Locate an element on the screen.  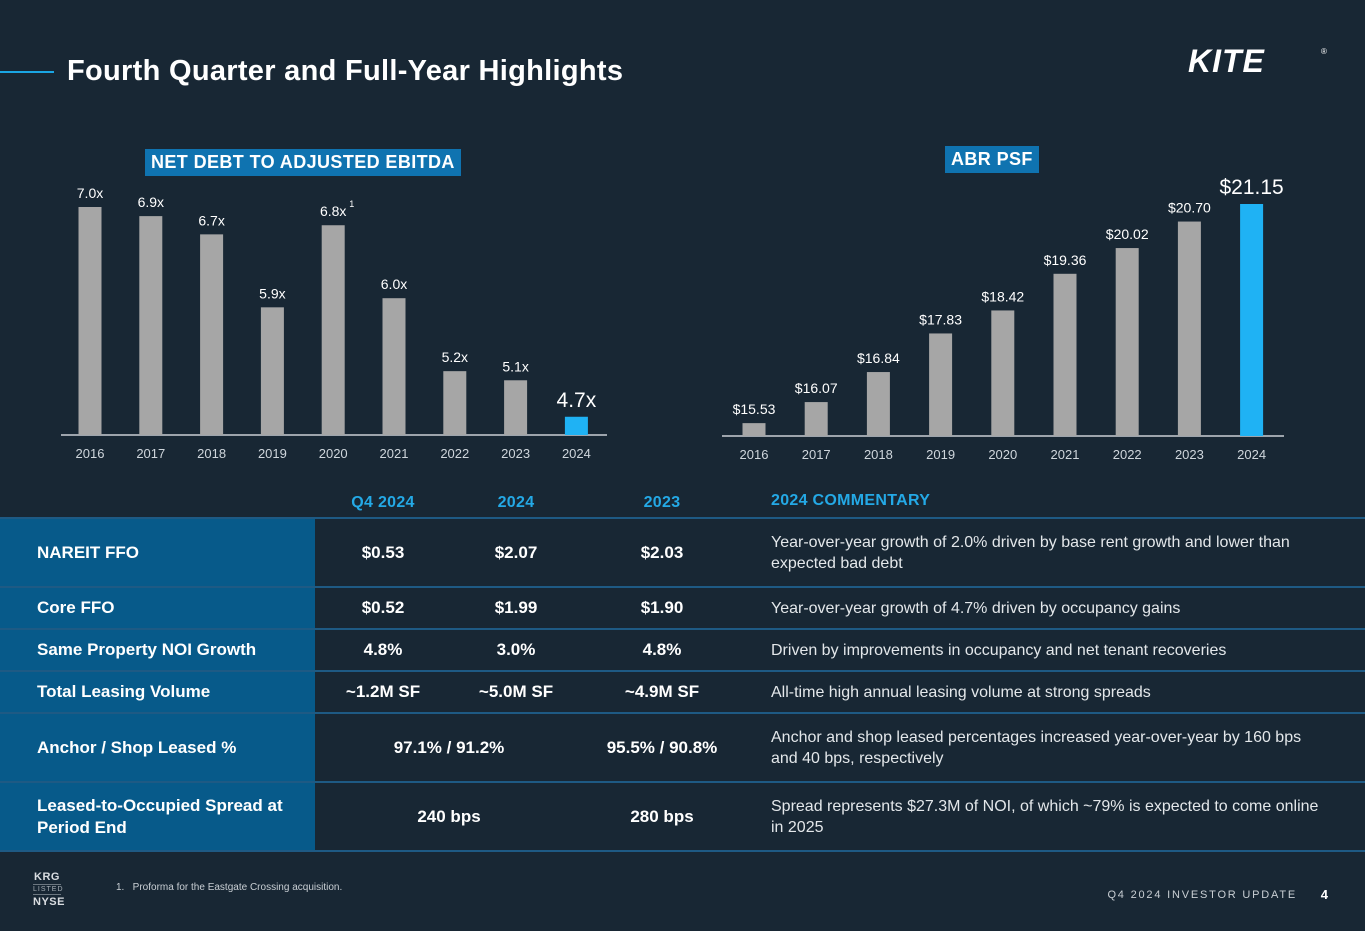
abr-psf-tick-label-2023: 2023 is located at coordinates (1189, 454).